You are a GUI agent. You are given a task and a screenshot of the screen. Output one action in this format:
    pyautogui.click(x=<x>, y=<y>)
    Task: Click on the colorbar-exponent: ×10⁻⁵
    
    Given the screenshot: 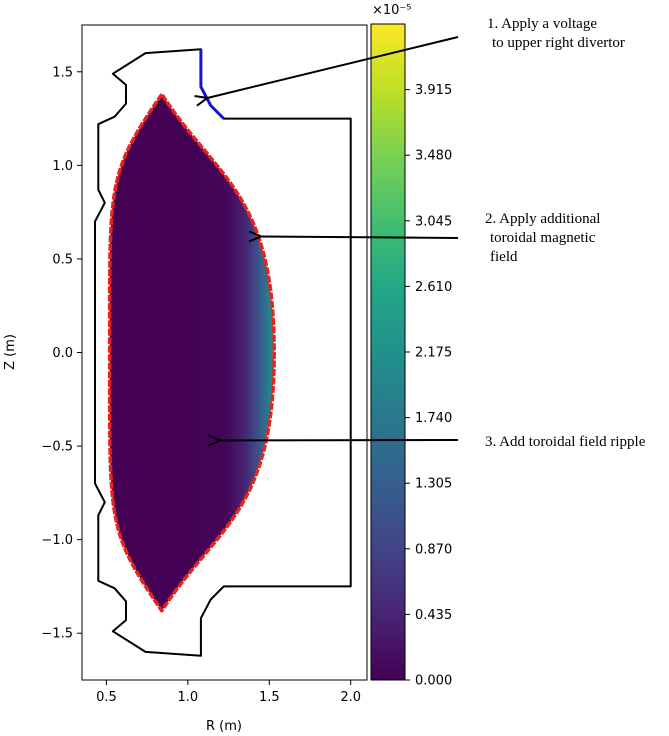 What is the action you would take?
    pyautogui.click(x=392, y=10)
    